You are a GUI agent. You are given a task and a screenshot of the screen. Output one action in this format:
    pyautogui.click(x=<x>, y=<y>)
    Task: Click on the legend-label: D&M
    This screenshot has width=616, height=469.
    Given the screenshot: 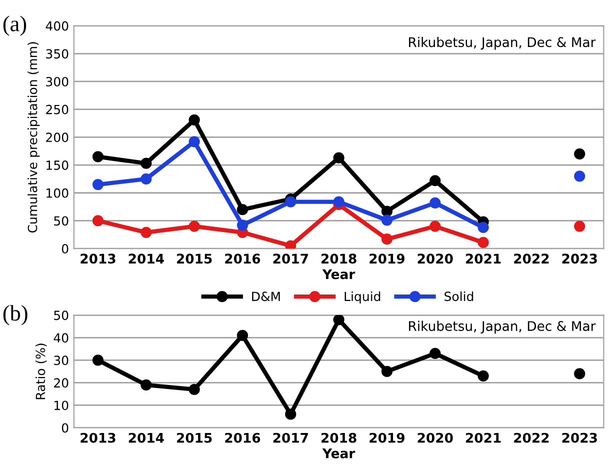 What is the action you would take?
    pyautogui.click(x=266, y=297)
    